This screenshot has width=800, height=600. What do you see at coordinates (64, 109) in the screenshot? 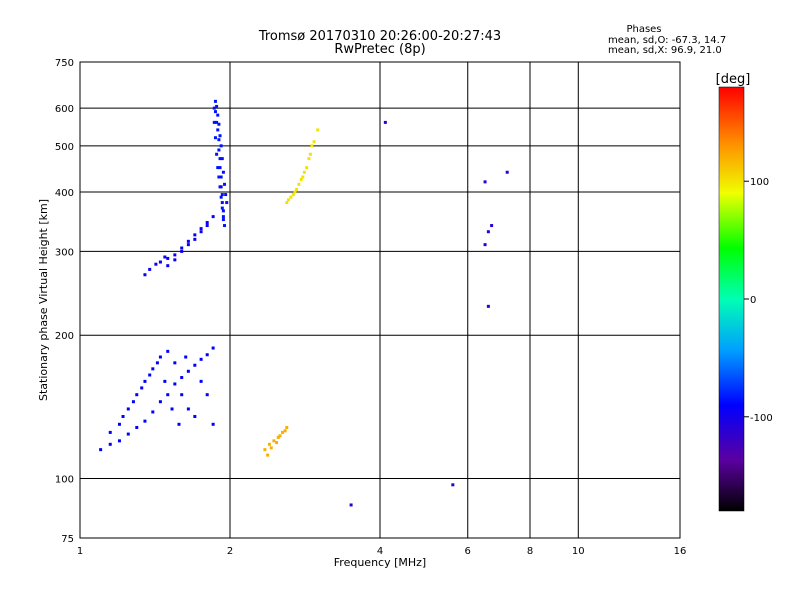
I see `y-tick-label: 600` at bounding box center [64, 109].